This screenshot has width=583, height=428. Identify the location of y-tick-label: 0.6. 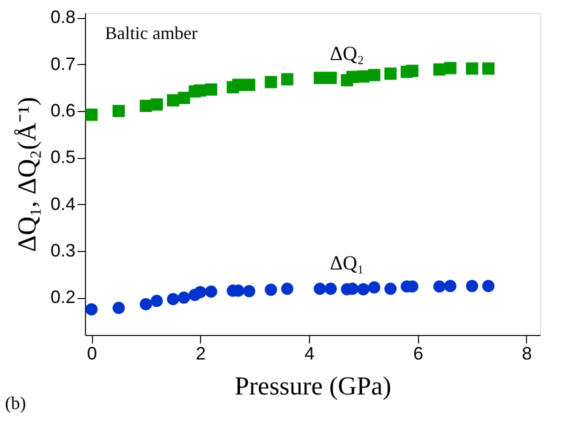
(63, 110).